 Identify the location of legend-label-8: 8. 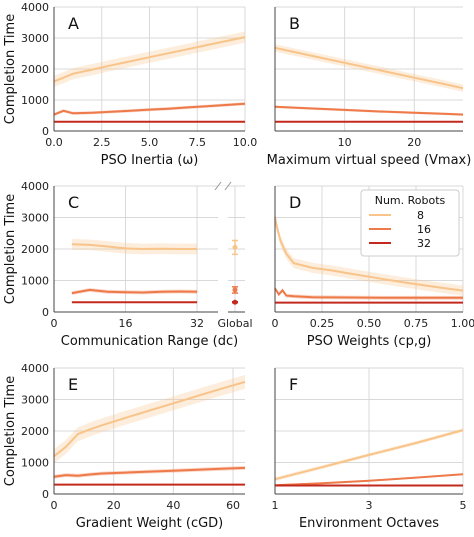
(420, 215).